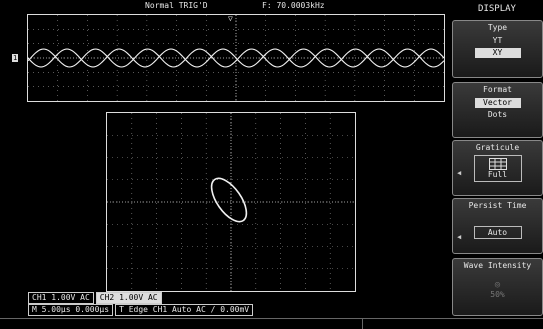 The image size is (543, 329). Describe the element at coordinates (61, 298) in the screenshot. I see `ch1-status: CH1 1.00V AC` at that location.